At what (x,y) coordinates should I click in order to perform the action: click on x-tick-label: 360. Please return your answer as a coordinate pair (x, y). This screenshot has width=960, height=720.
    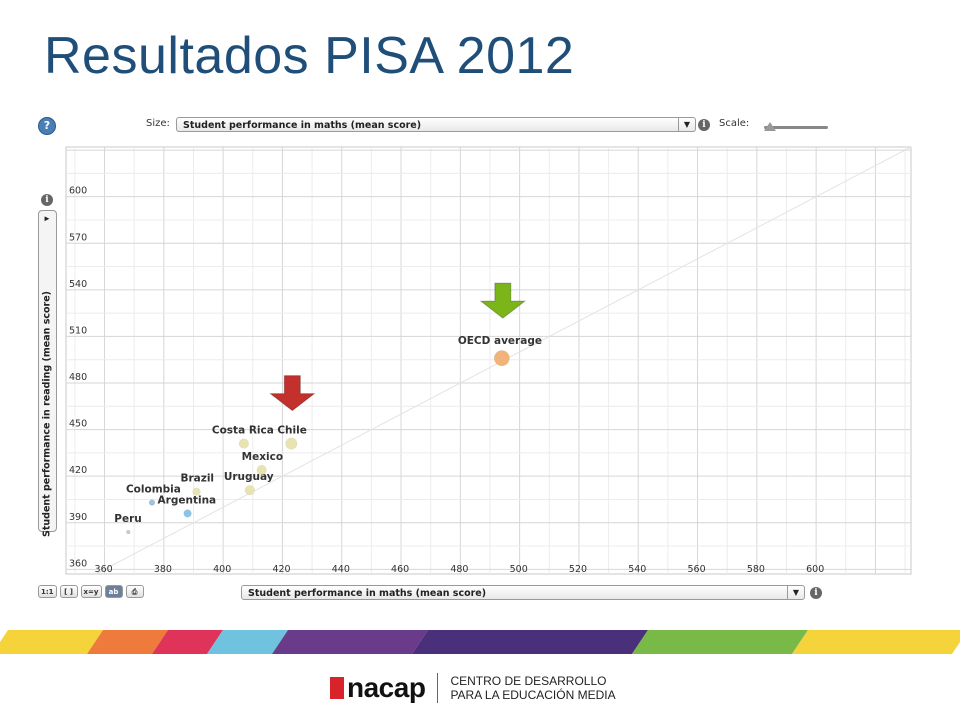
    Looking at the image, I should click on (104, 569).